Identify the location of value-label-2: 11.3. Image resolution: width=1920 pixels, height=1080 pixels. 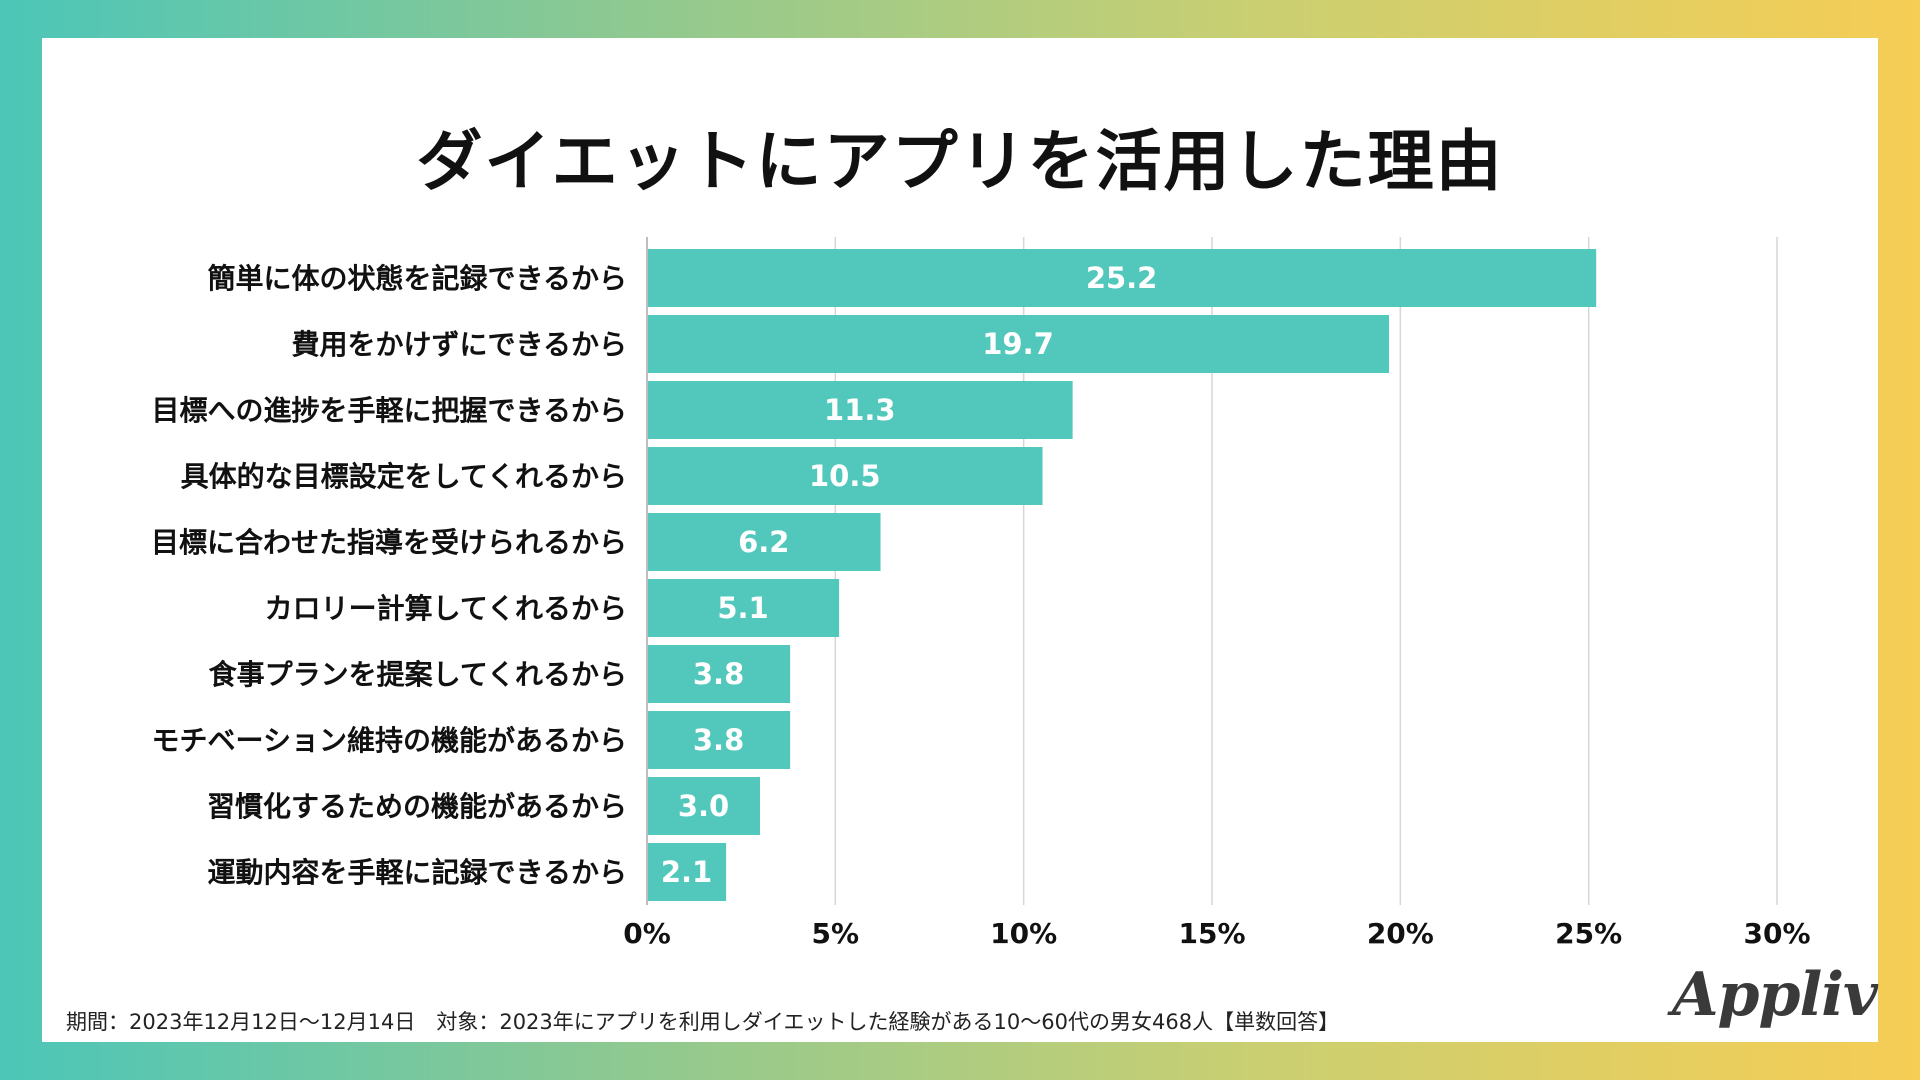
(860, 410).